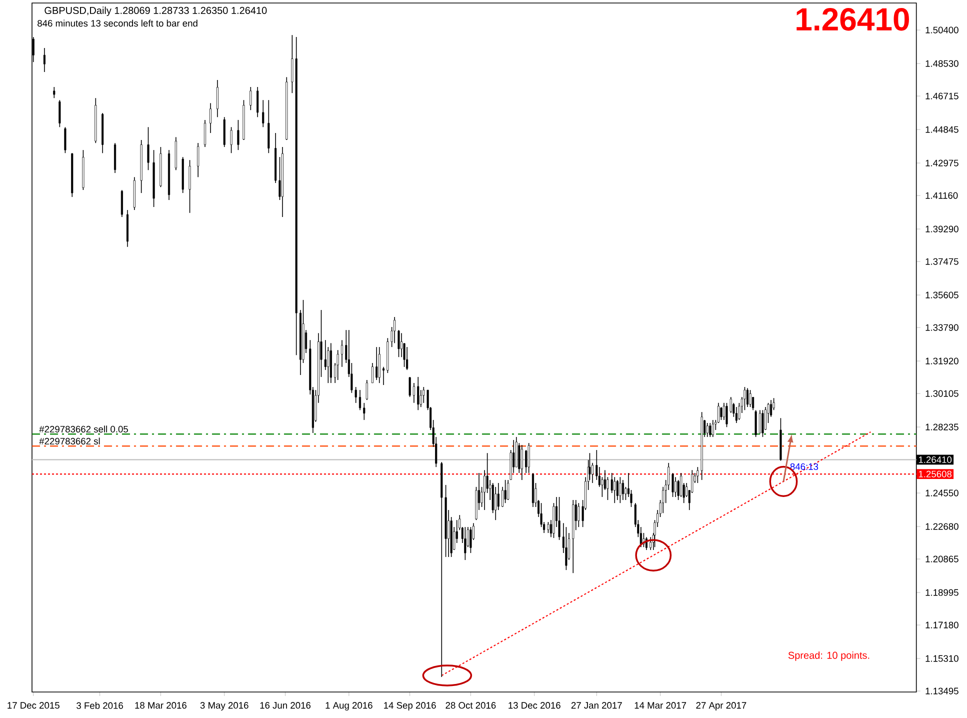  What do you see at coordinates (942, 526) in the screenshot?
I see `y-tick-label: 1.22680` at bounding box center [942, 526].